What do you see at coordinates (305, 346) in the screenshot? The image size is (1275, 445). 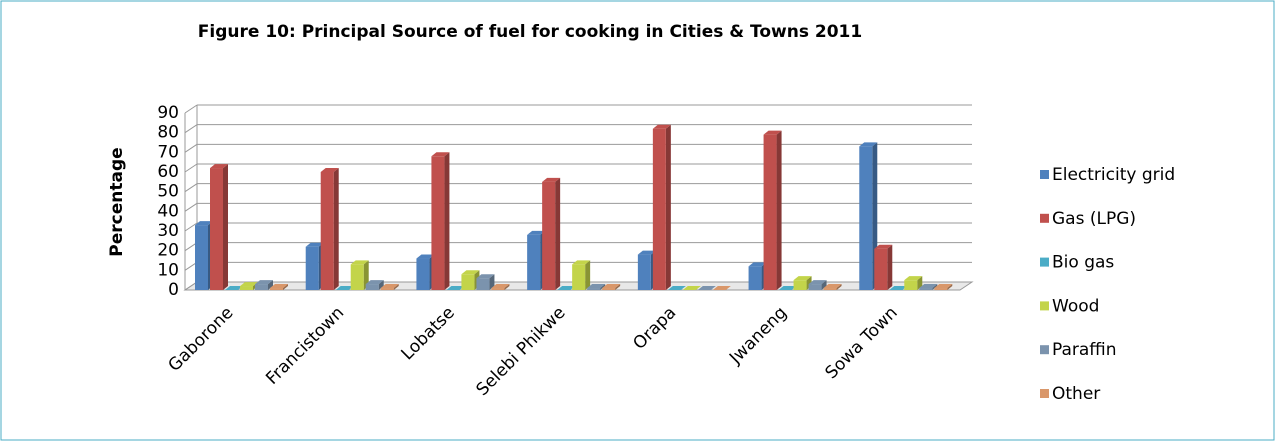 I see `x-tick-label: Francistown` at bounding box center [305, 346].